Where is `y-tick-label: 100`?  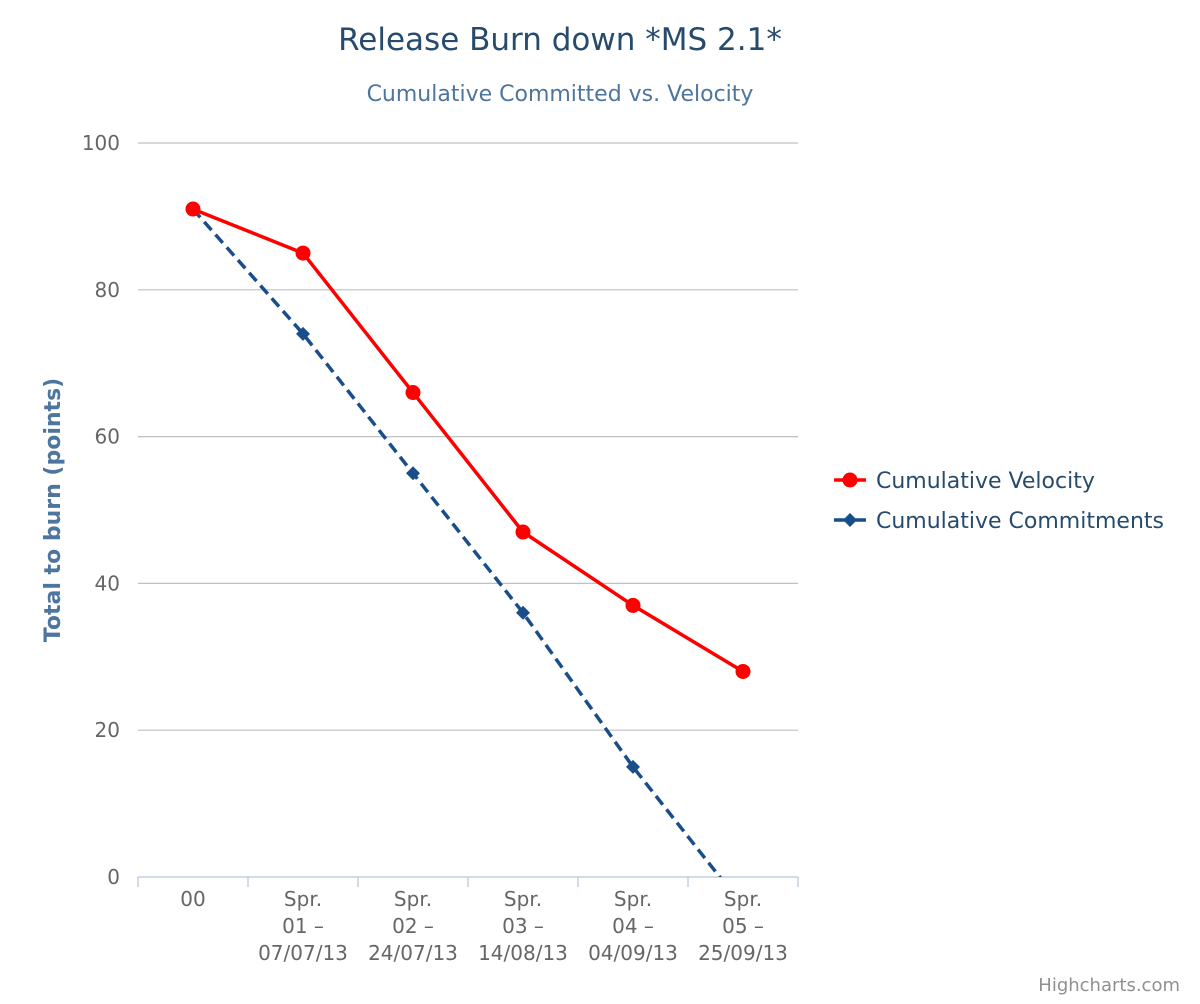 y-tick-label: 100 is located at coordinates (101, 143).